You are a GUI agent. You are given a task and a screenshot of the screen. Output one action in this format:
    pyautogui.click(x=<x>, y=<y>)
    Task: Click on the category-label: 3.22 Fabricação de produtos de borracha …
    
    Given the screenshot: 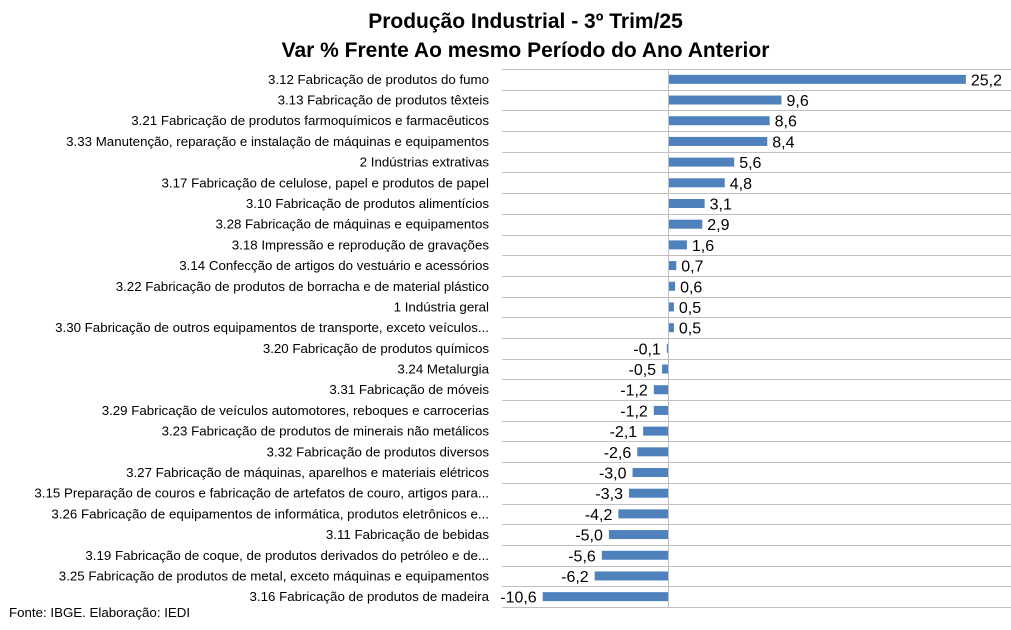 What is the action you would take?
    pyautogui.click(x=302, y=286)
    